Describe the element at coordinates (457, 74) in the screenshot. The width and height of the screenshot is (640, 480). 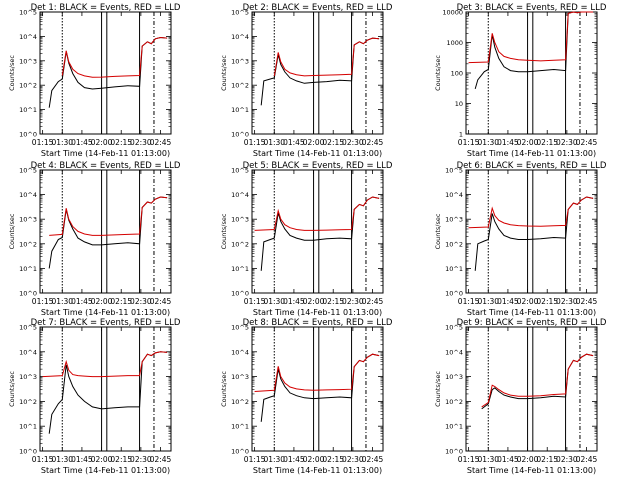
I see `y-tick-label: 100` at that location.